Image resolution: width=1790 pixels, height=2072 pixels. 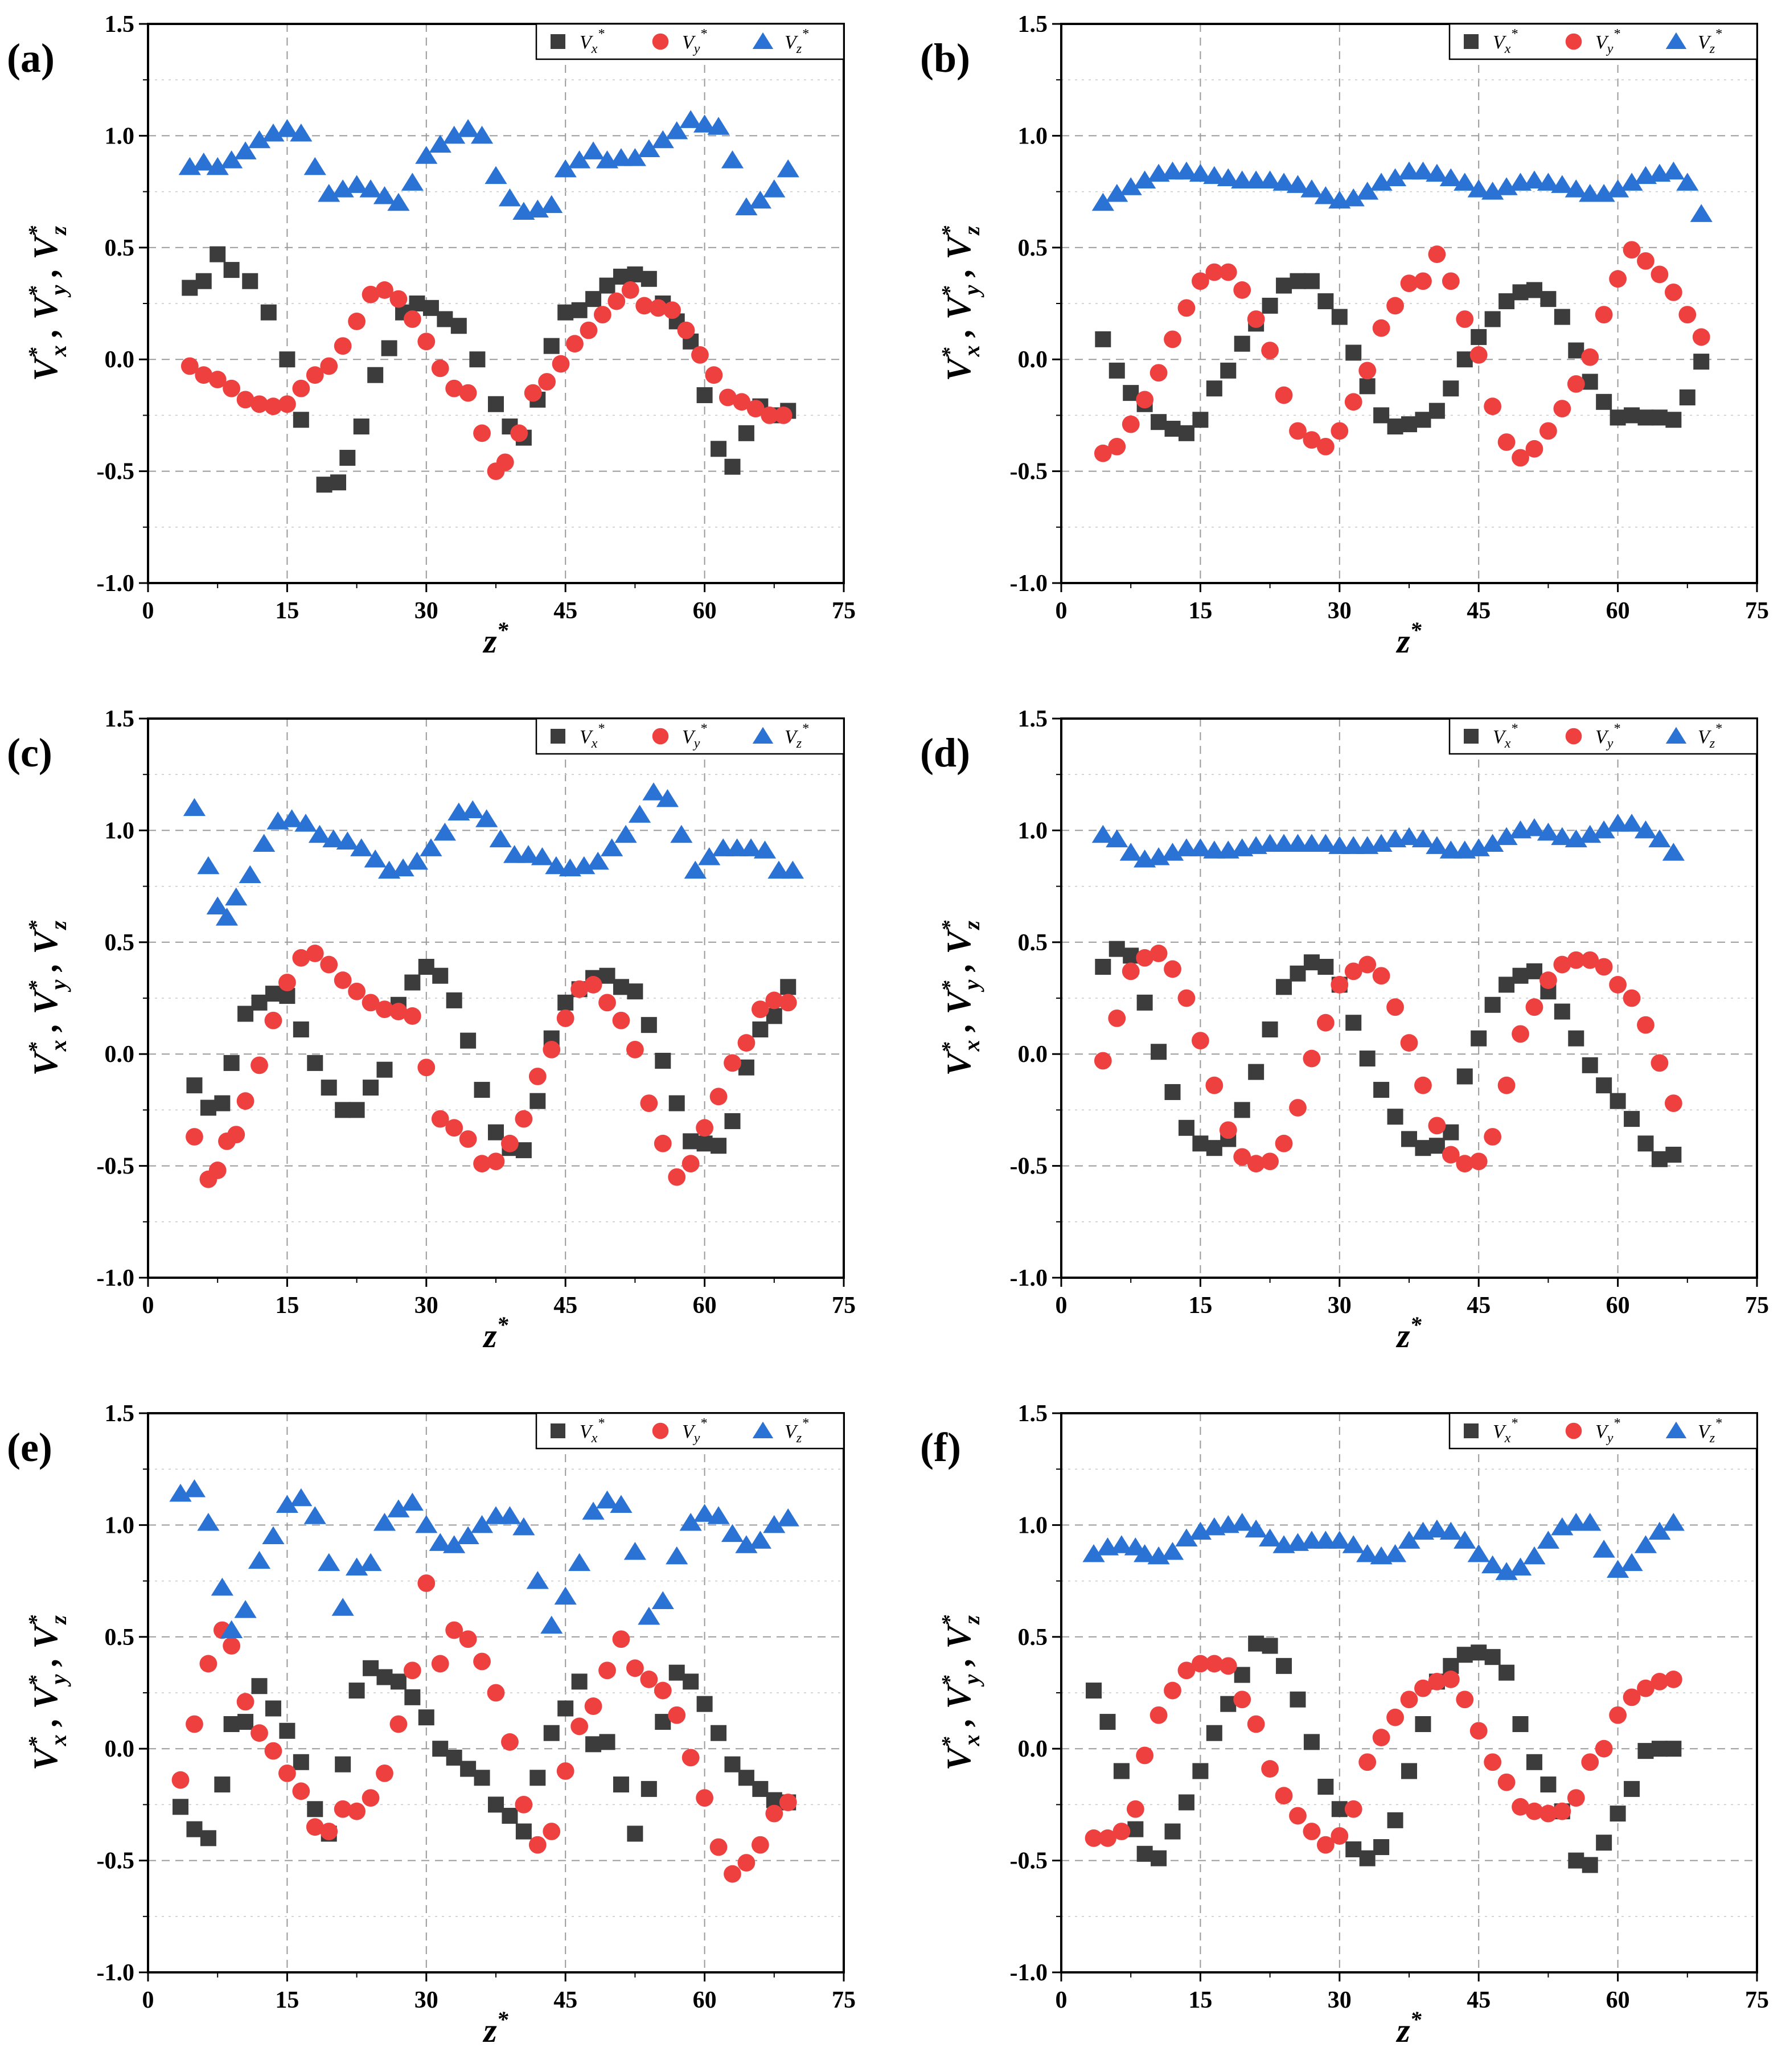 What do you see at coordinates (1029, 1278) in the screenshot?
I see `y-tick-label: -1.0` at bounding box center [1029, 1278].